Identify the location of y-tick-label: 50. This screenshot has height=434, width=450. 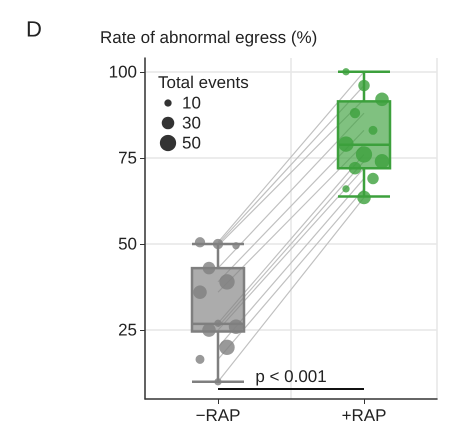
(127, 244).